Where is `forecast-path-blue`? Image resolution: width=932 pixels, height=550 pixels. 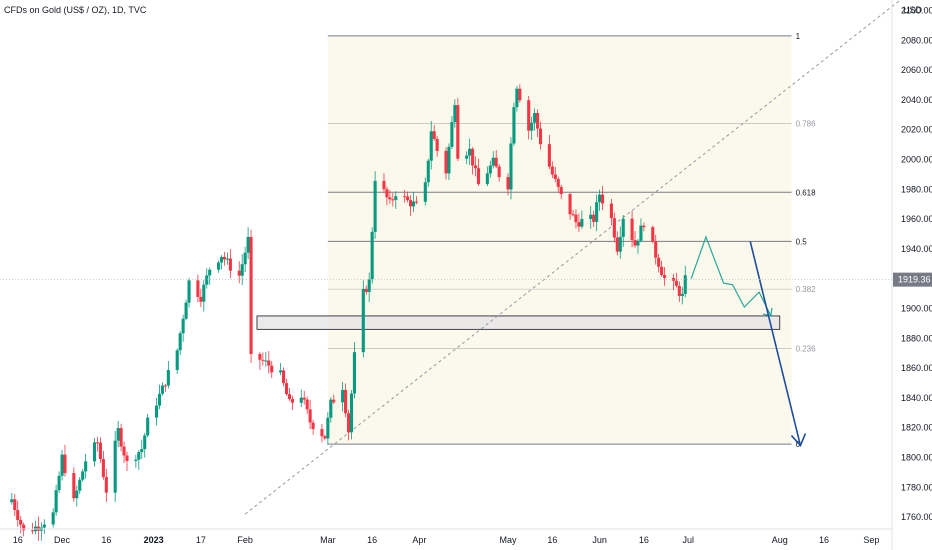 forecast-path-blue is located at coordinates (775, 343).